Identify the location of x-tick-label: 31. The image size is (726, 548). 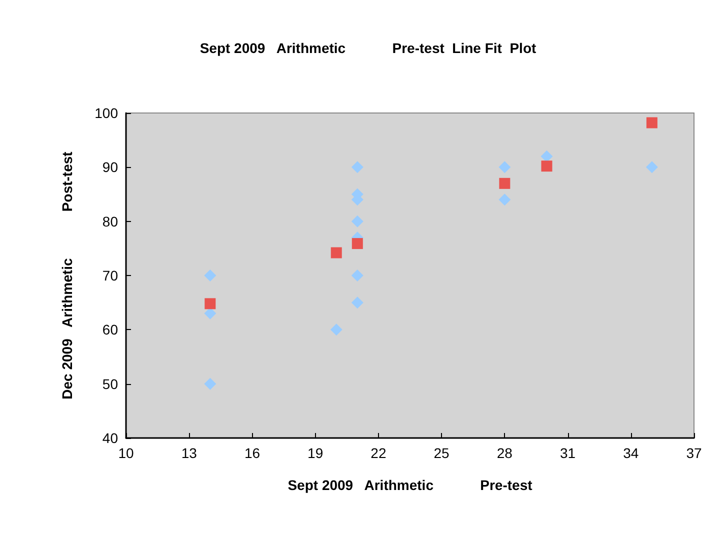
(568, 453).